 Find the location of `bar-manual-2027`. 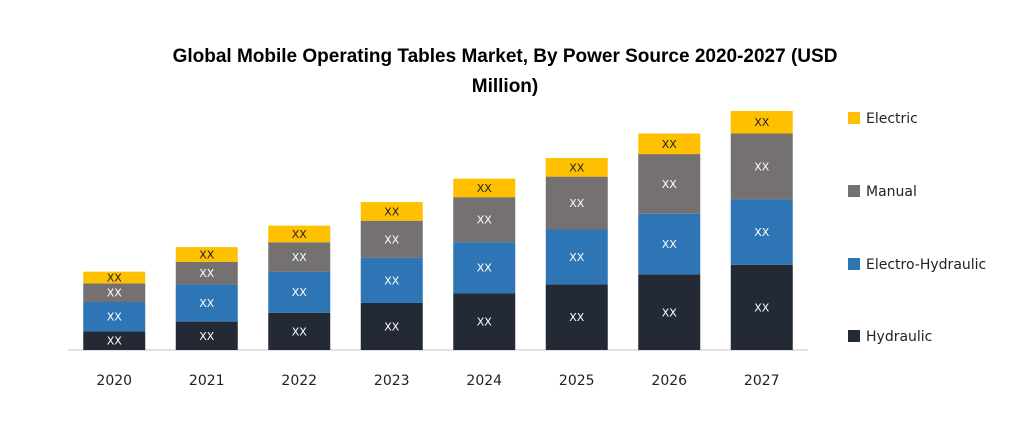

bar-manual-2027 is located at coordinates (761, 166).